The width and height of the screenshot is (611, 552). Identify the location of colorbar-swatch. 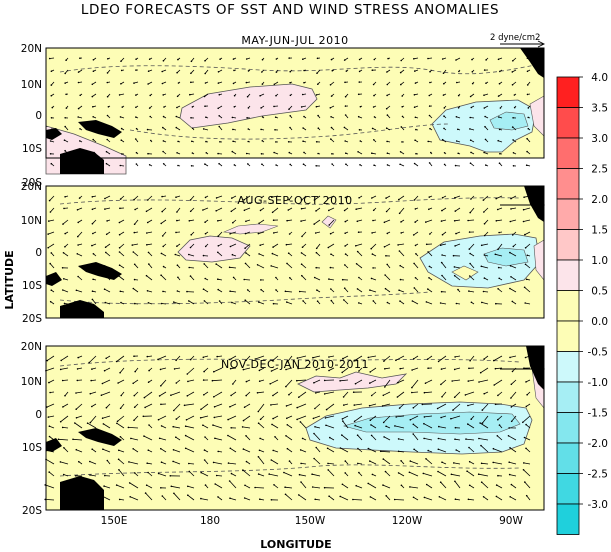
(568, 153).